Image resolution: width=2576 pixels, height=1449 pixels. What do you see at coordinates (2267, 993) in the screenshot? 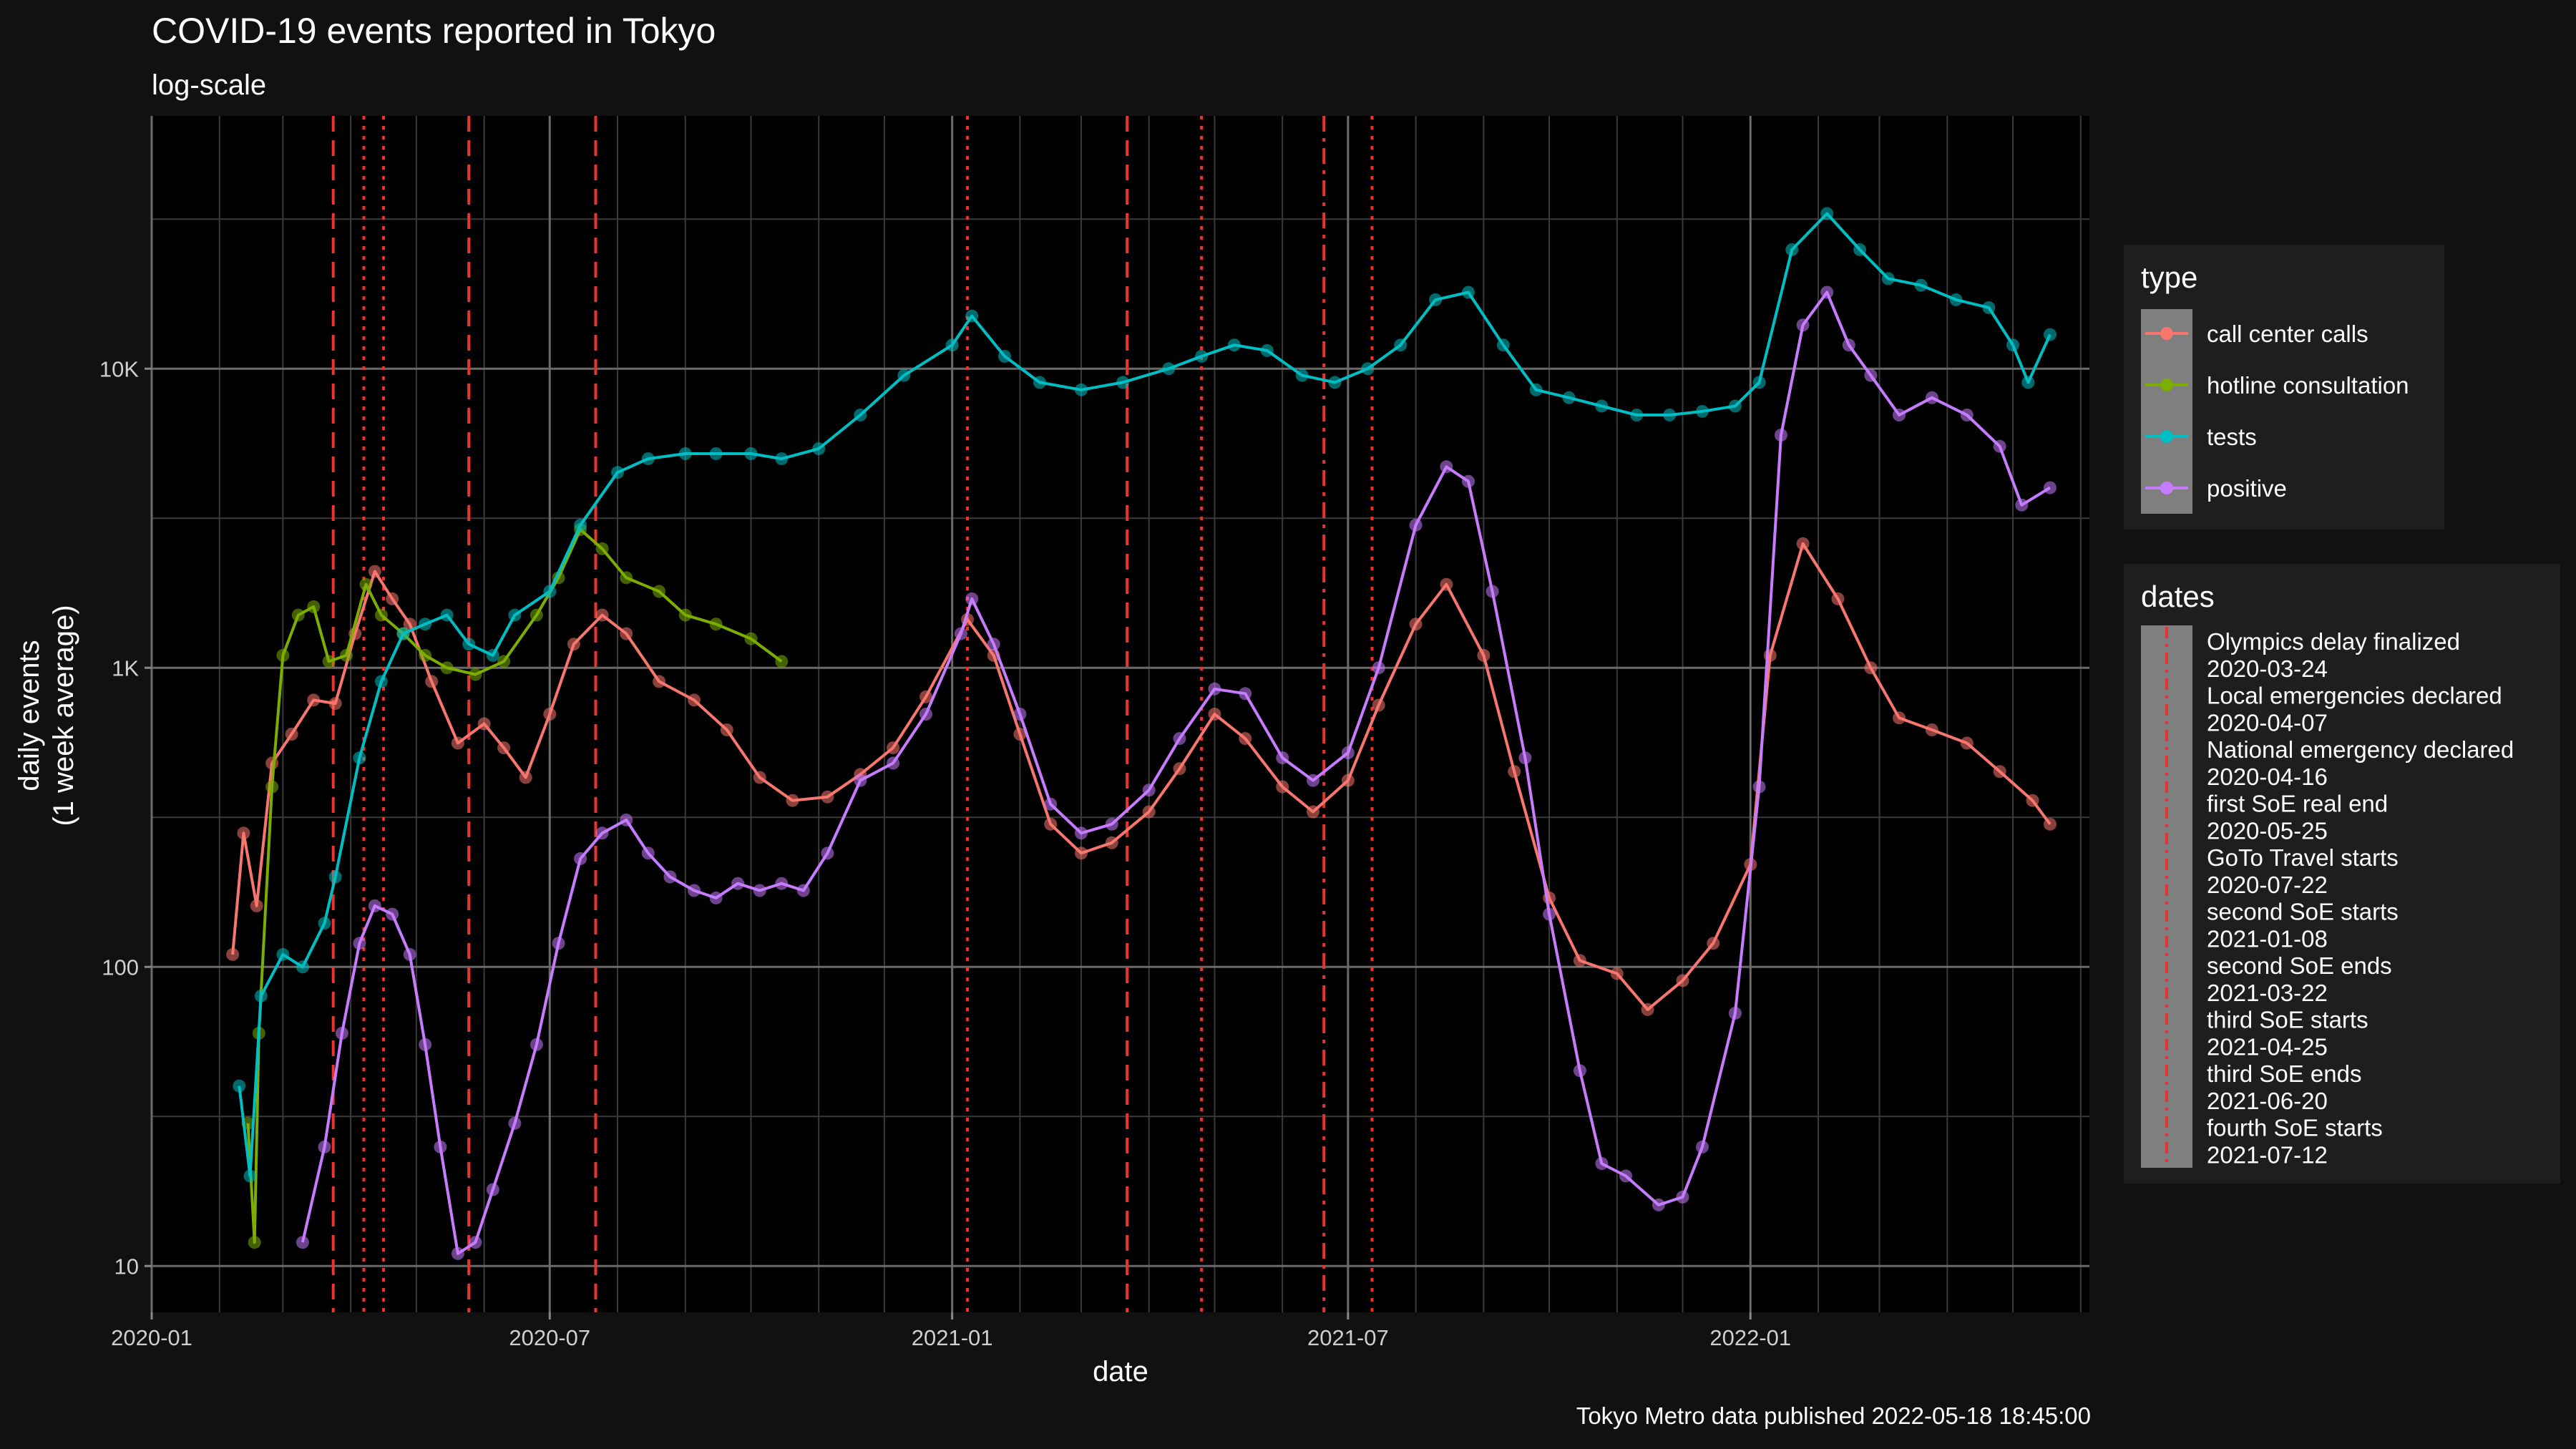
I see `dates-legend-date: 2021-03-22` at bounding box center [2267, 993].